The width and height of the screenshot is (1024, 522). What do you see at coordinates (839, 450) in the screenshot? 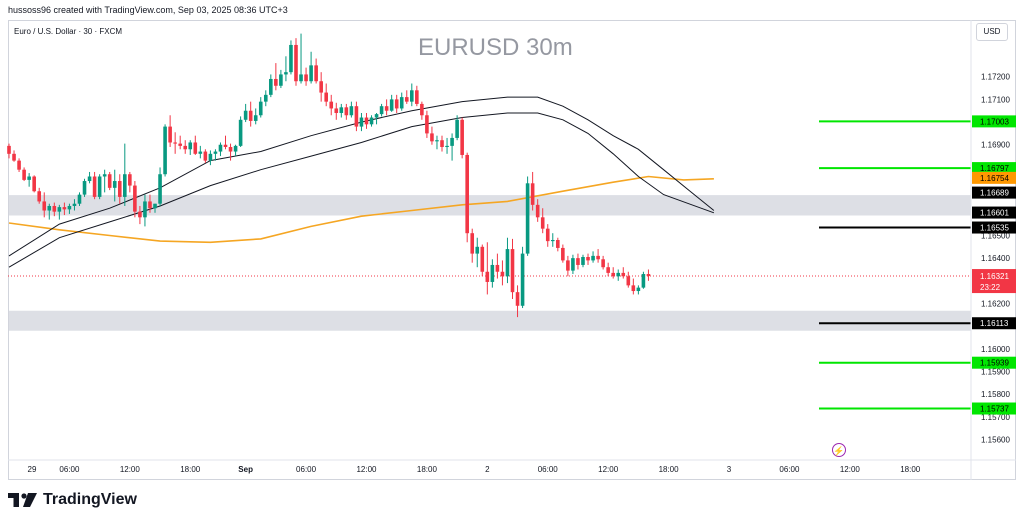
I see `lightning-icon: ⚡` at bounding box center [839, 450].